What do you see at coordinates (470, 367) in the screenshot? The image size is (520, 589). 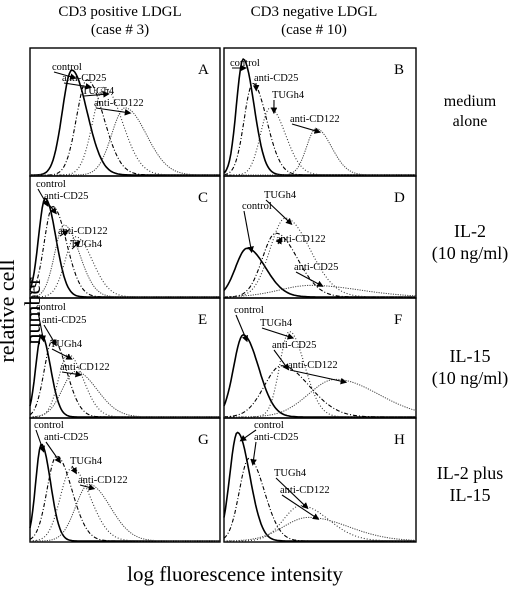 I see `row-label-il15: IL-15 (10 ng/ml)` at bounding box center [470, 367].